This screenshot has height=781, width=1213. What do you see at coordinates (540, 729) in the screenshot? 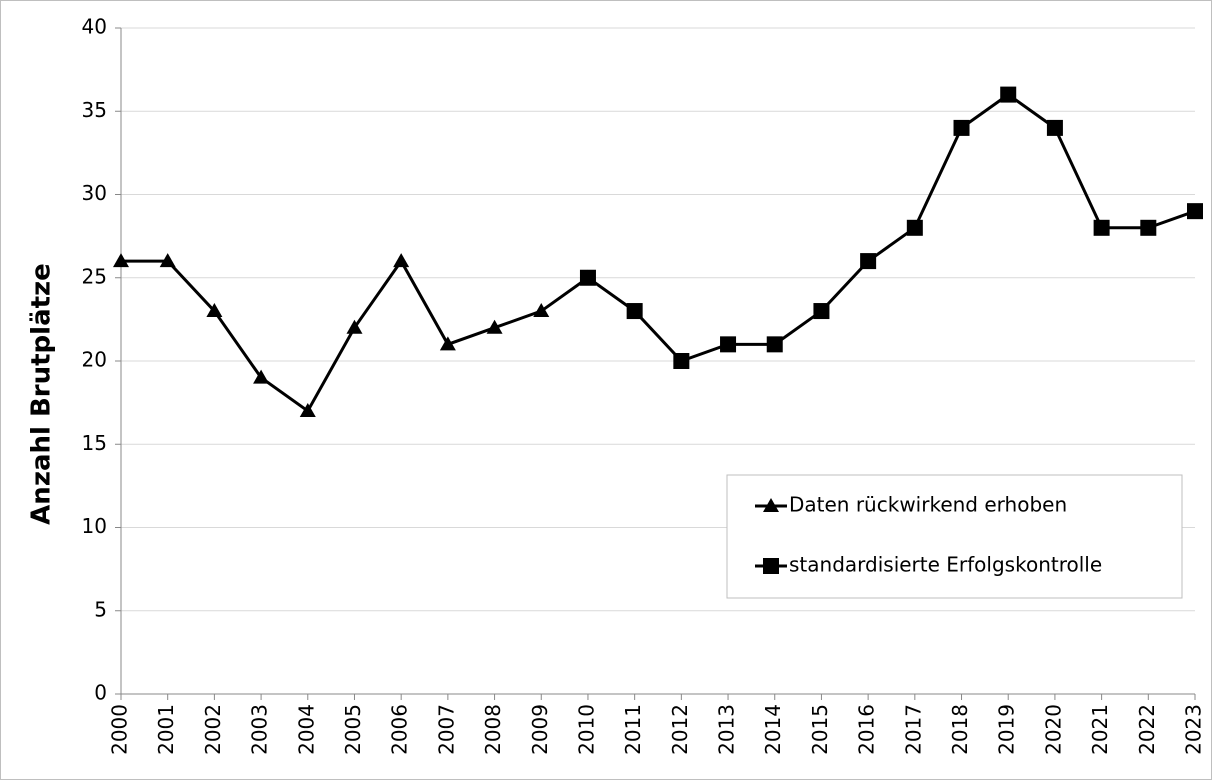
I see `x-tick-label: 2009` at bounding box center [540, 729].